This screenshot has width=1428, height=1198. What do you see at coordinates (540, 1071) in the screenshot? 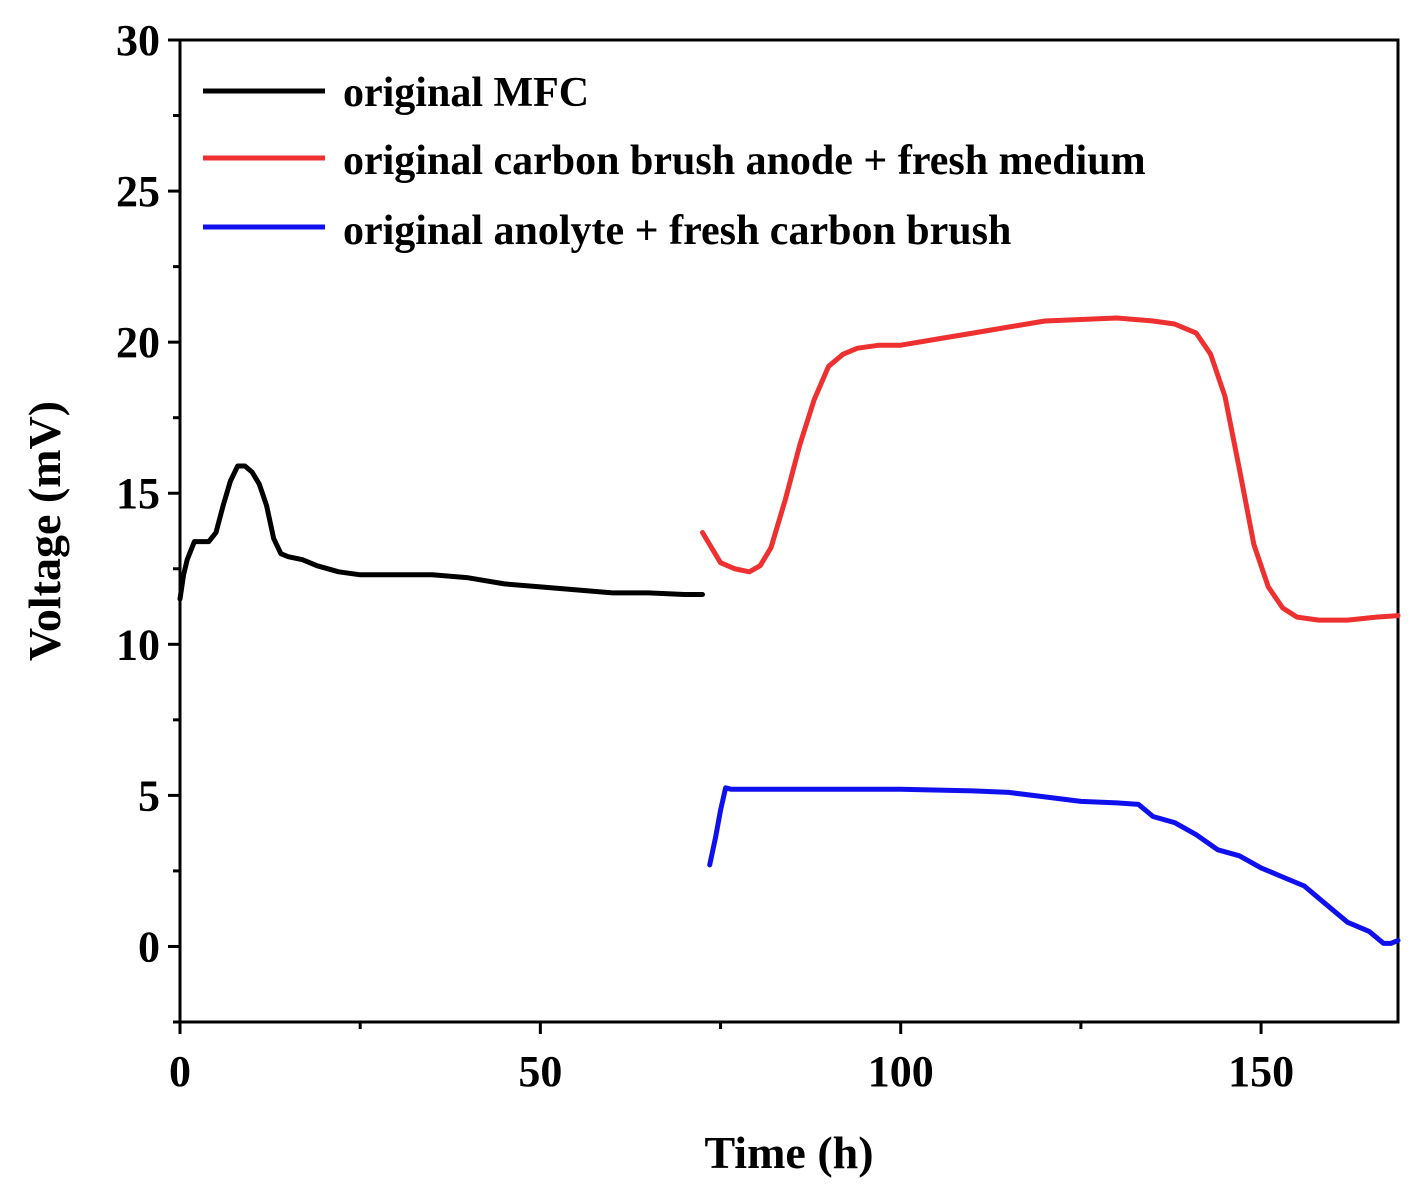
I see `x-tick-label-50: 50` at bounding box center [540, 1071].